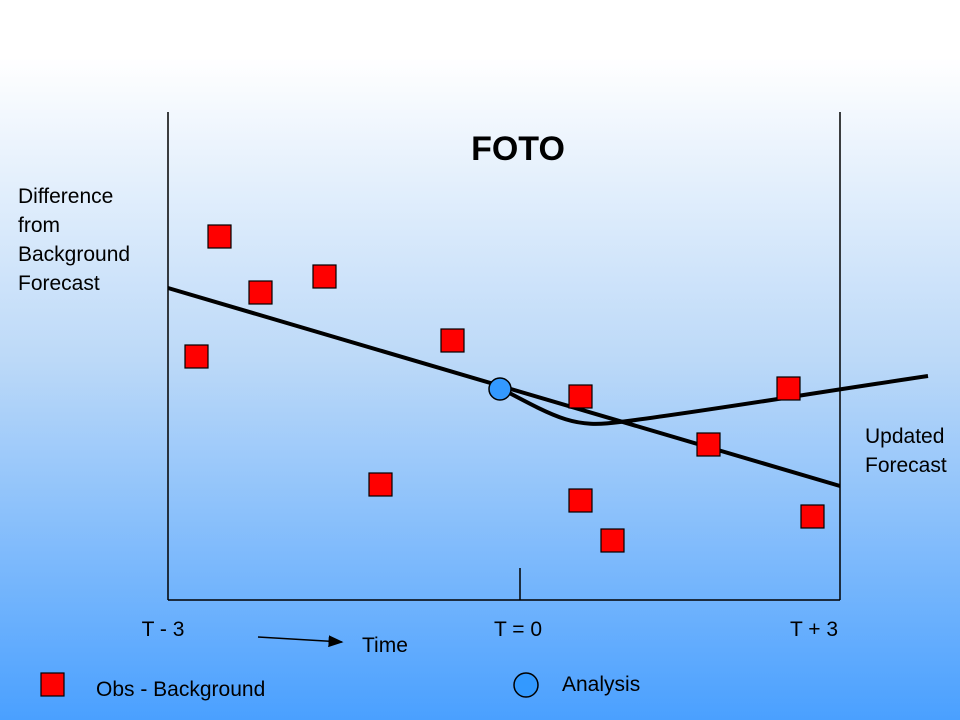 Image resolution: width=960 pixels, height=720 pixels. Describe the element at coordinates (77, 240) in the screenshot. I see `y-axis-label: Difference from Background Forecast` at that location.